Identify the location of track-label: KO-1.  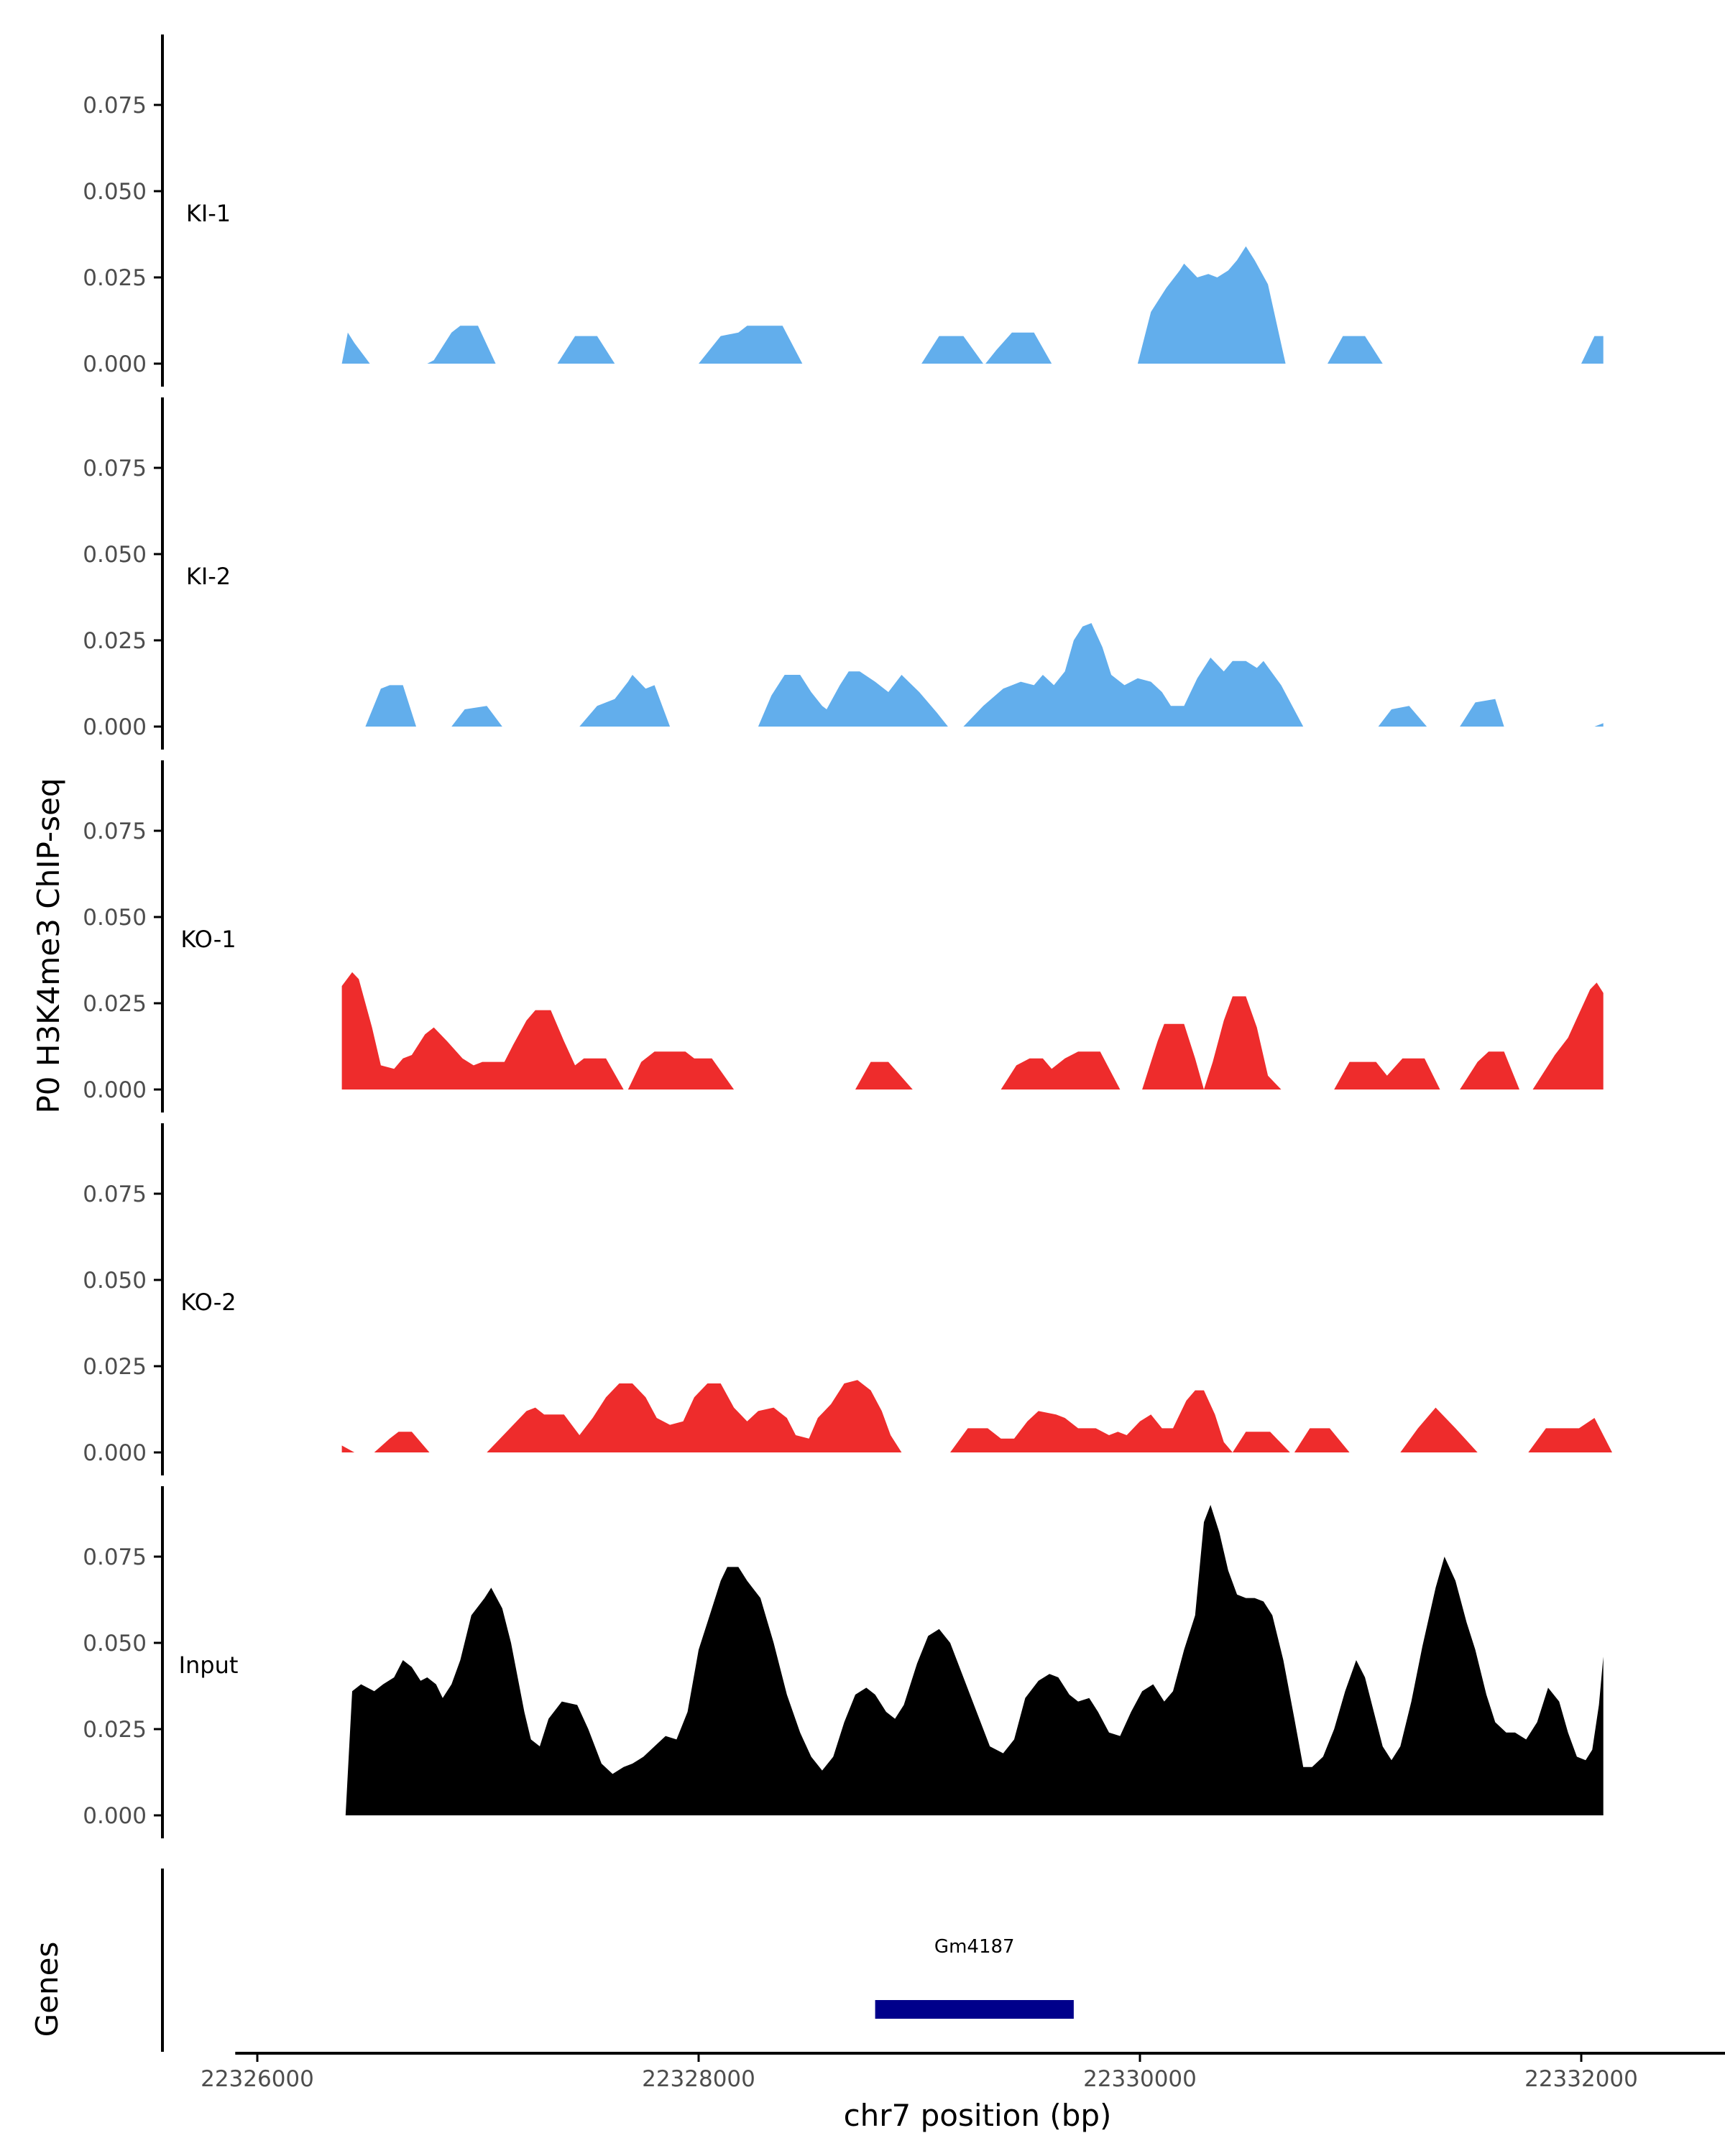
(208, 940).